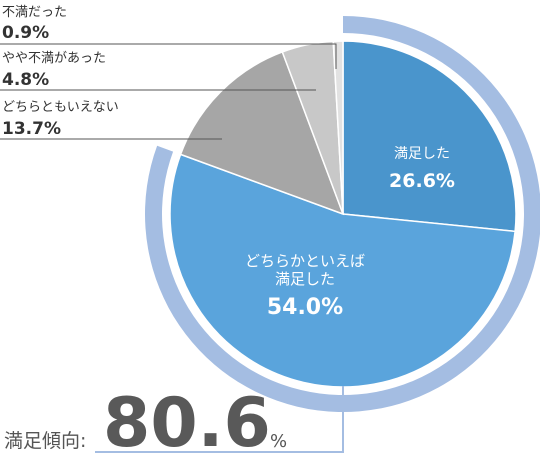 The height and width of the screenshot is (467, 540). I want to click on slice-value-satisfied: 26.6%, so click(422, 181).